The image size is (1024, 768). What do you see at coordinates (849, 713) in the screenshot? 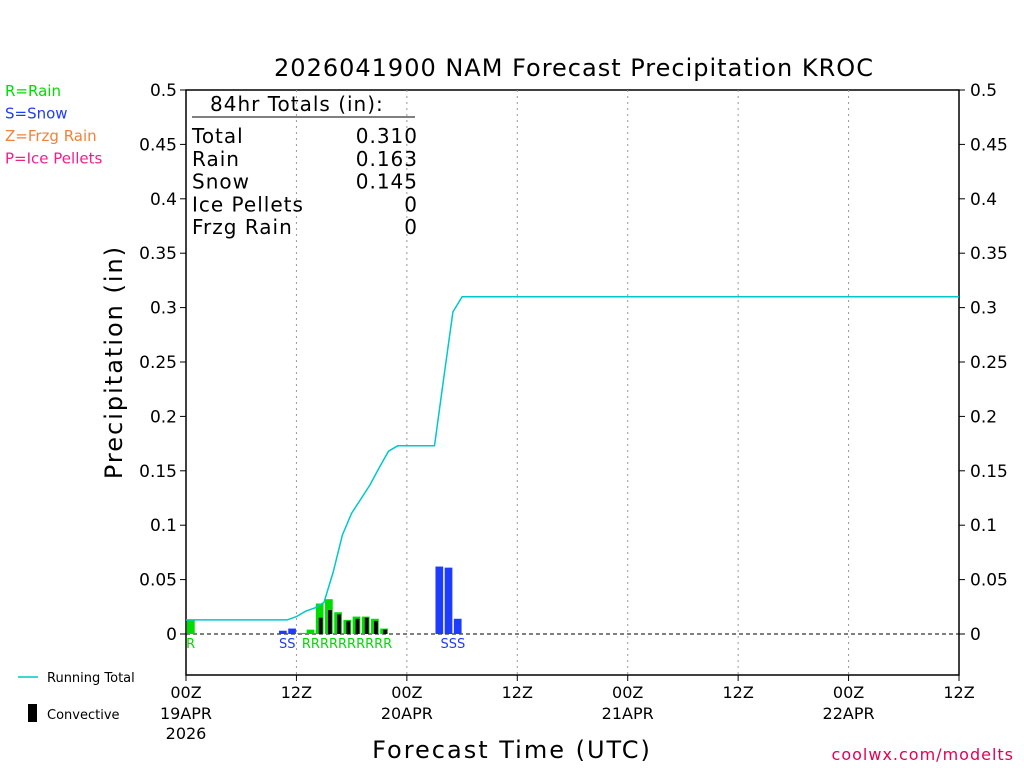
I see `x-tick-date: 22APR` at bounding box center [849, 713].